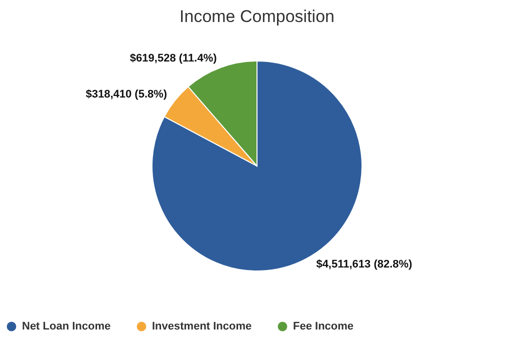 The height and width of the screenshot is (343, 514). I want to click on legend-label: Net Loan Income, so click(66, 326).